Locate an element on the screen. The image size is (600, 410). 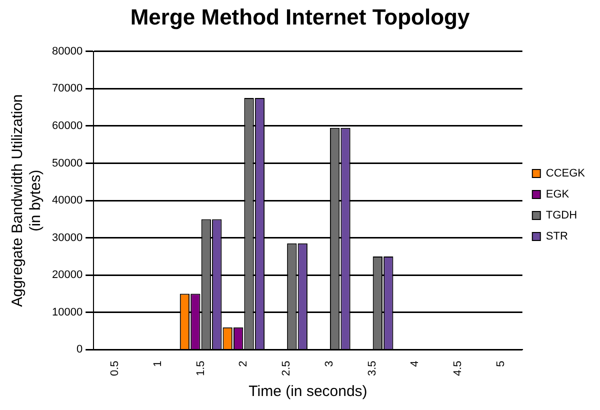
x-axis-title: Time (in seconds) is located at coordinates (308, 391).